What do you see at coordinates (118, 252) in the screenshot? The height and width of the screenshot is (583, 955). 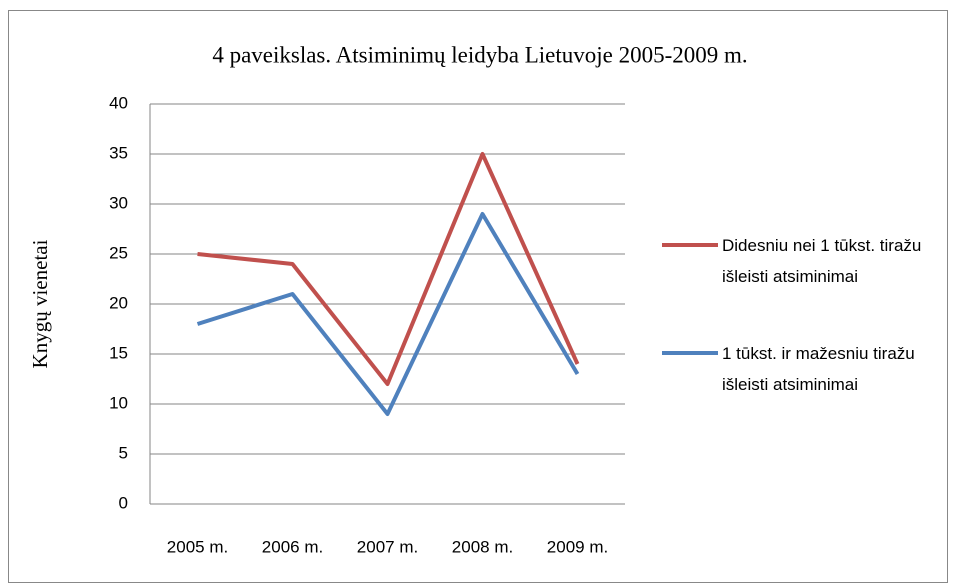 I see `y-tick-label: 25` at bounding box center [118, 252].